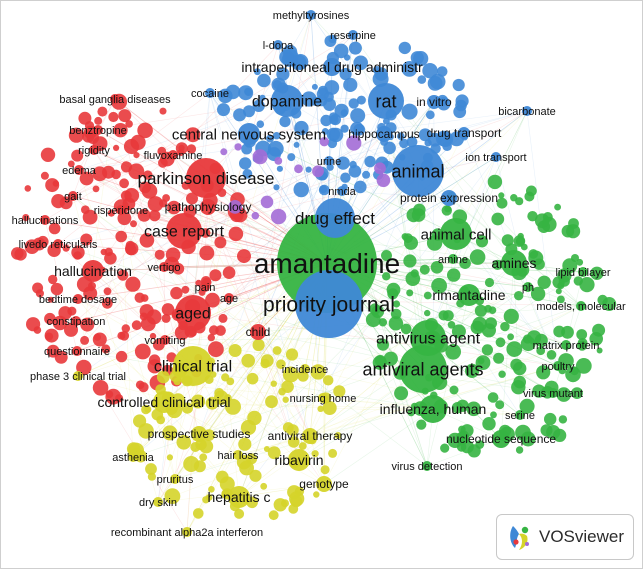 The width and height of the screenshot is (643, 569). What do you see at coordinates (456, 234) in the screenshot?
I see `term-label-animal-cell: animal cell` at bounding box center [456, 234].